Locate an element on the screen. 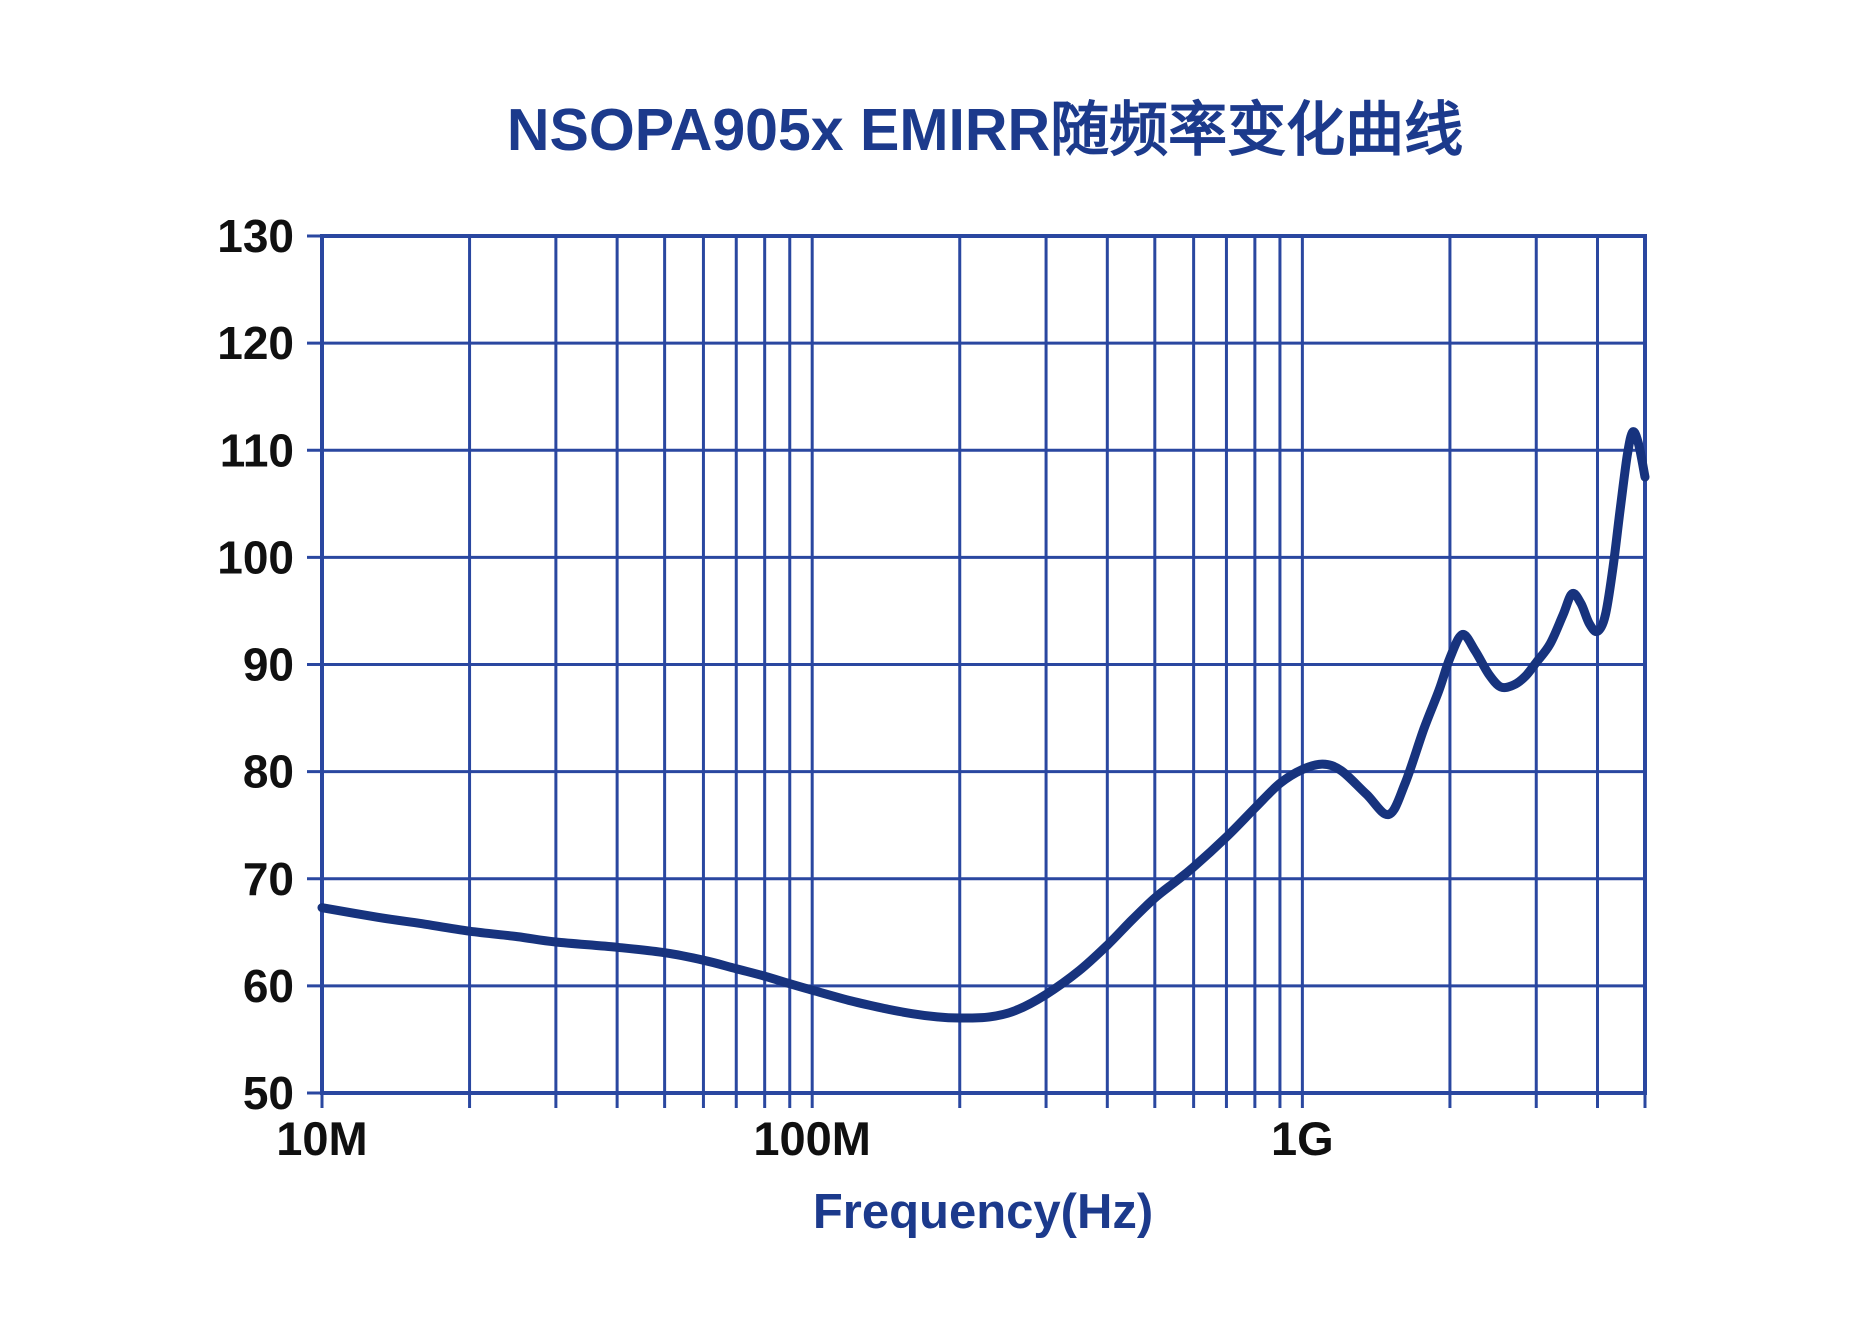  x-axis-title: Frequency(Hz) is located at coordinates (983, 1212).